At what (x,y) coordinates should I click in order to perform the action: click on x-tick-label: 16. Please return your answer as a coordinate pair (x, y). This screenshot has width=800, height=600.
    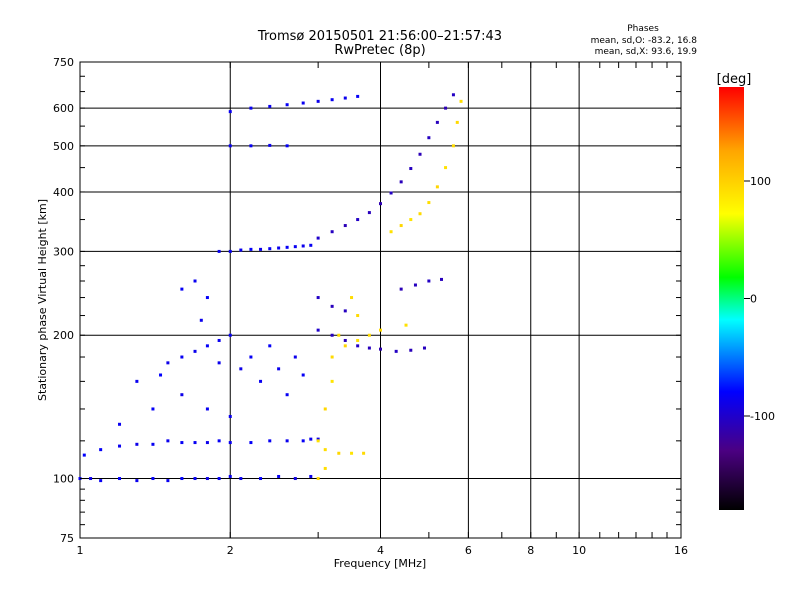
    Looking at the image, I should click on (681, 550).